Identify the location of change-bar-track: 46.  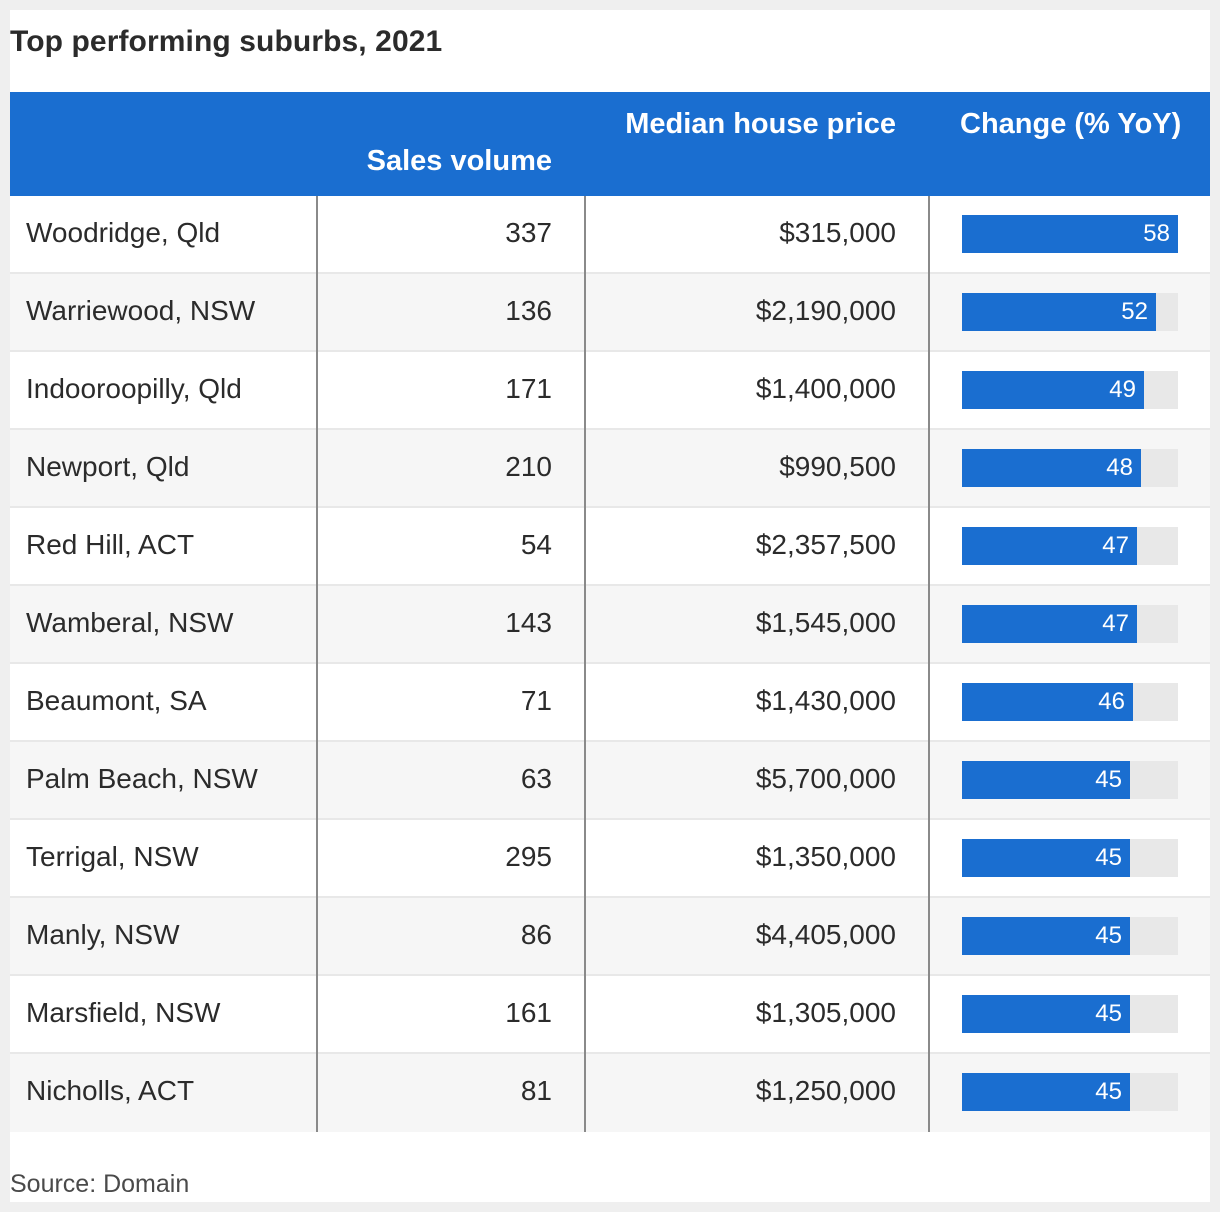
(1070, 702).